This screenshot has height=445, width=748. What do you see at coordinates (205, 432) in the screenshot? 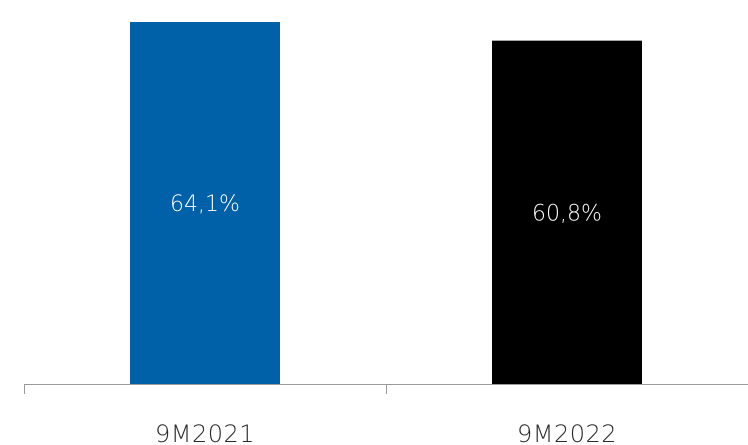
I see `x-tick-label-9m2021: 9M2021` at bounding box center [205, 432].